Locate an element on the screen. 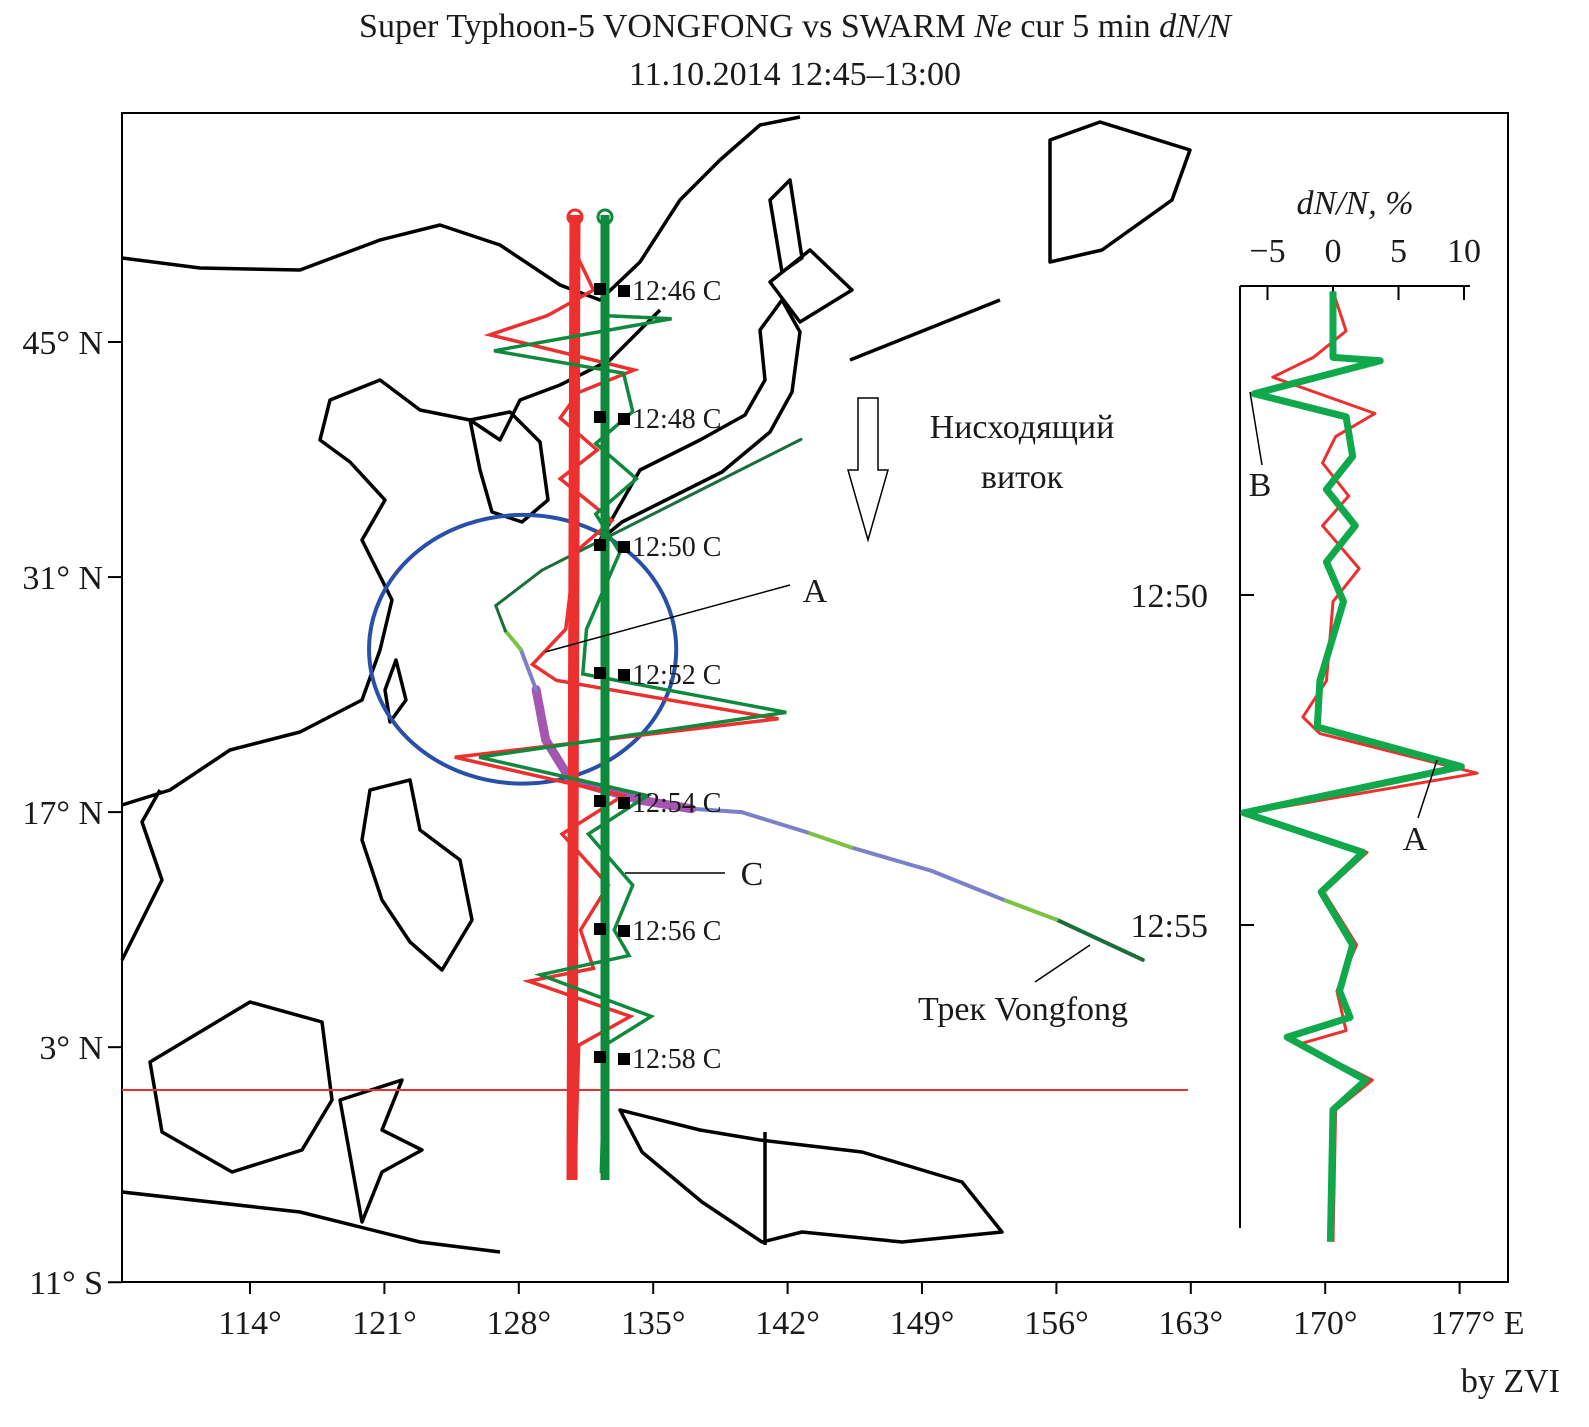  orbit-label-line-1: Нисходящий is located at coordinates (1022, 427).